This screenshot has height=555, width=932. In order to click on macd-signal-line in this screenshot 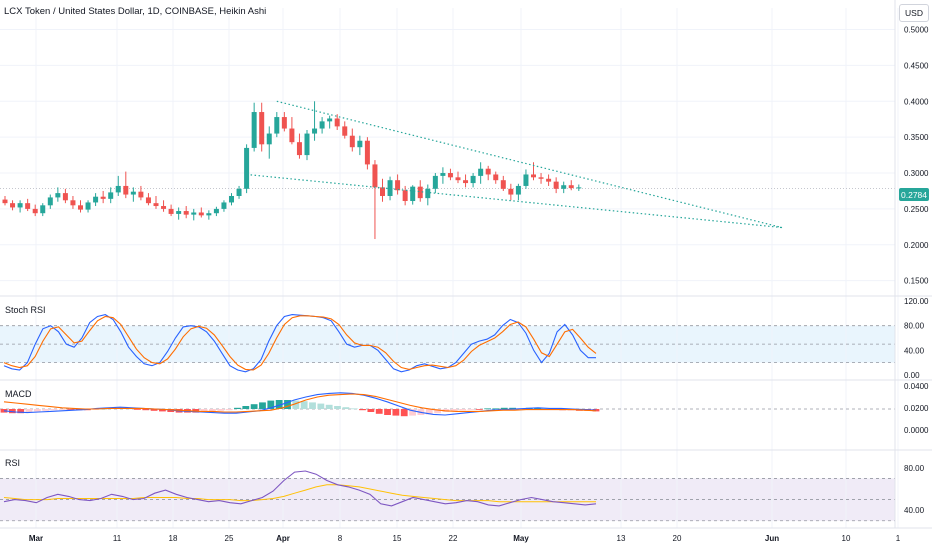, I will do `click(300, 403)`.